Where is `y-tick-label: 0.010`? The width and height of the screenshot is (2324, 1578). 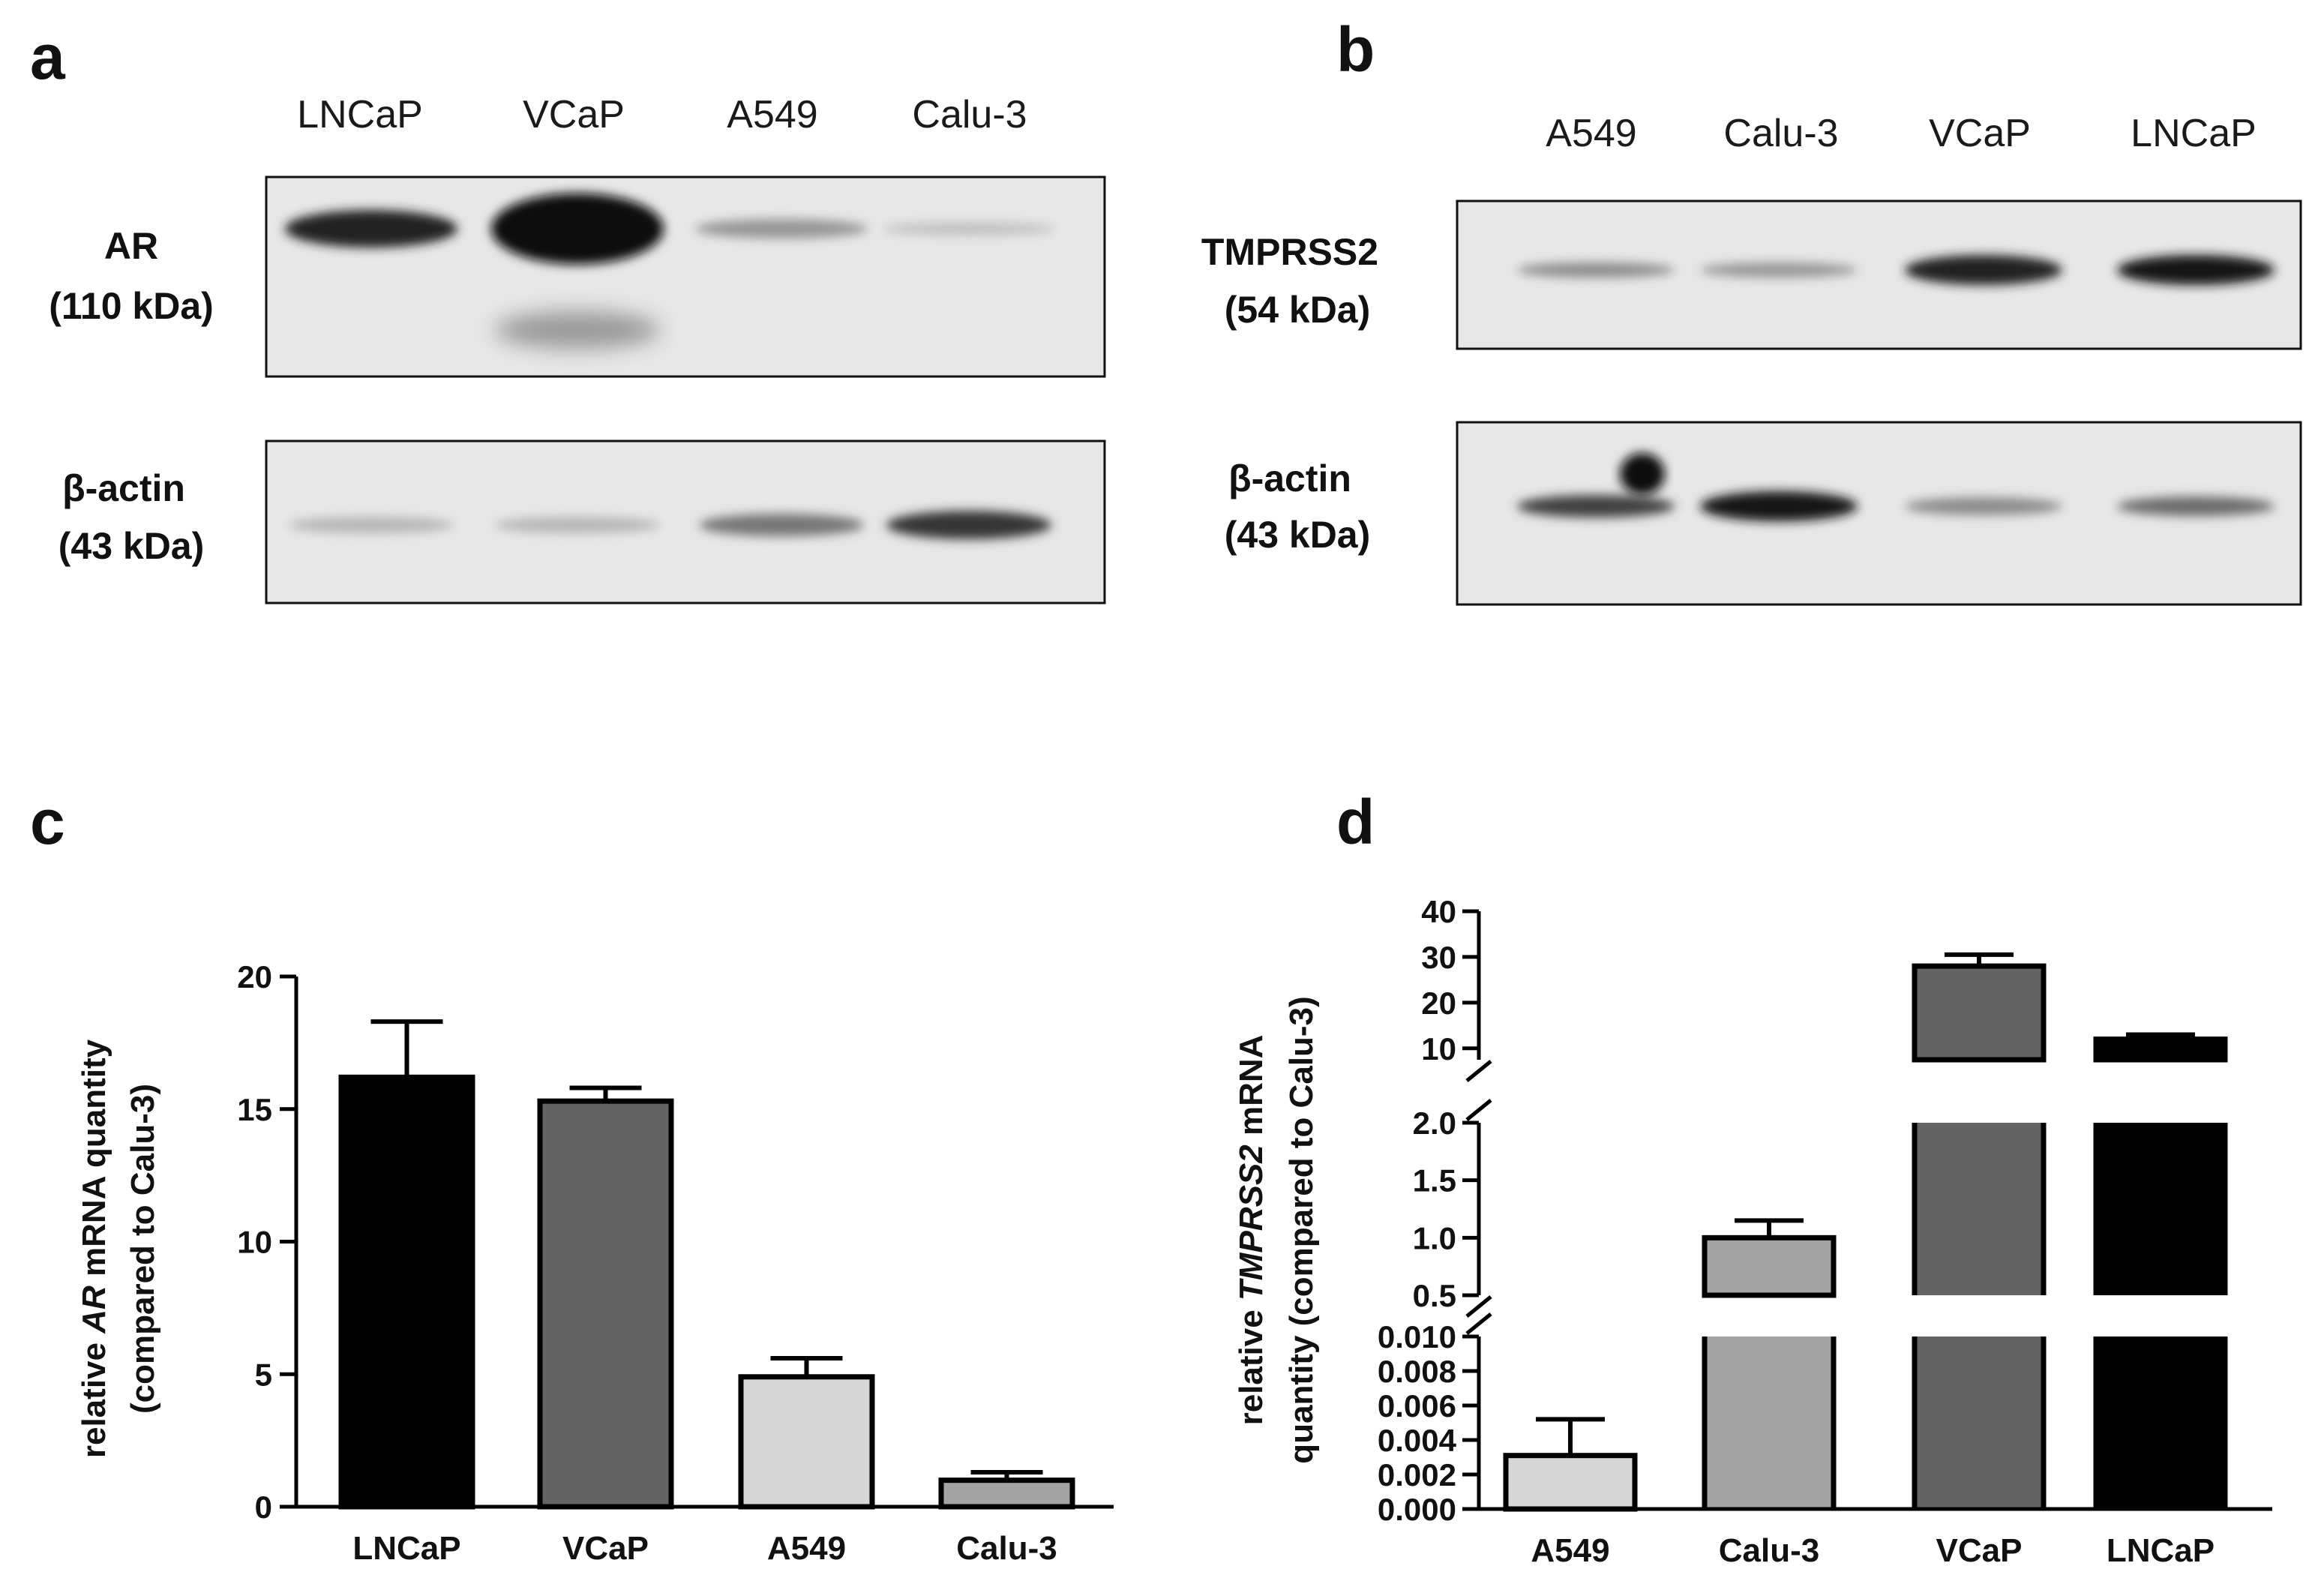
y-tick-label: 0.010 is located at coordinates (1417, 1336).